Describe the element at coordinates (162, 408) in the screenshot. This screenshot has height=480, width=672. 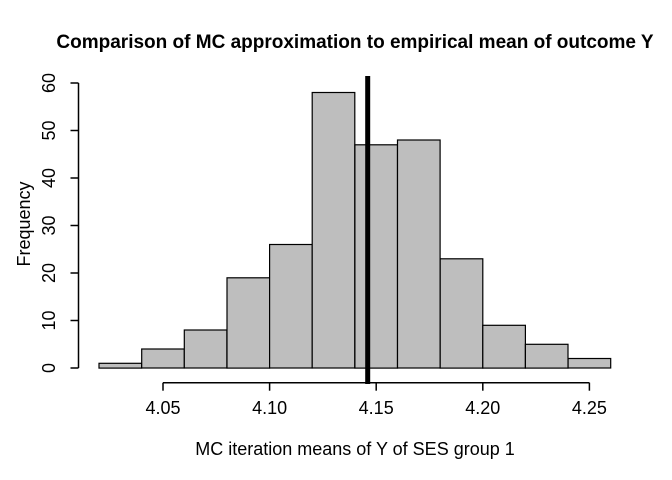
I see `x-tick-label: 4.05` at that location.